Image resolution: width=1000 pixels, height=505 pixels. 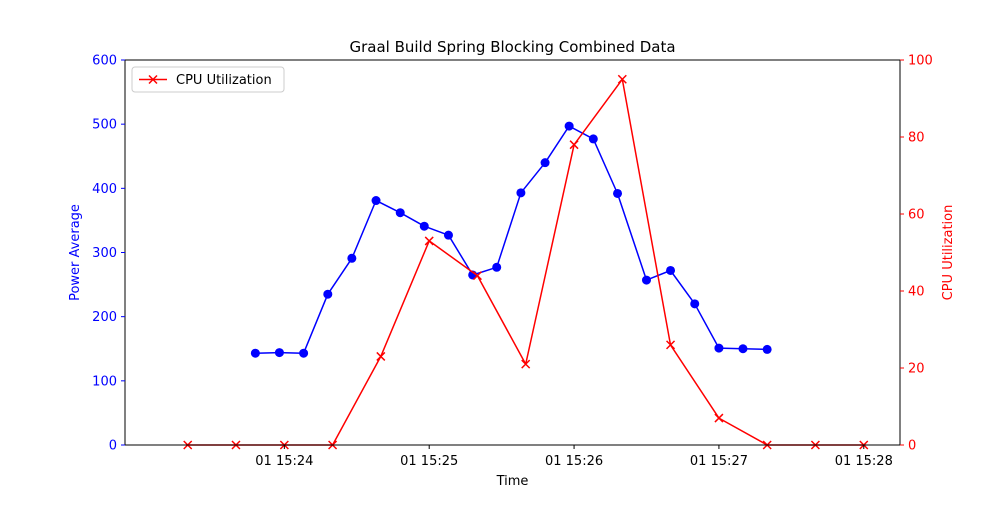 I want to click on y-right-tick-label: 0, so click(x=912, y=446).